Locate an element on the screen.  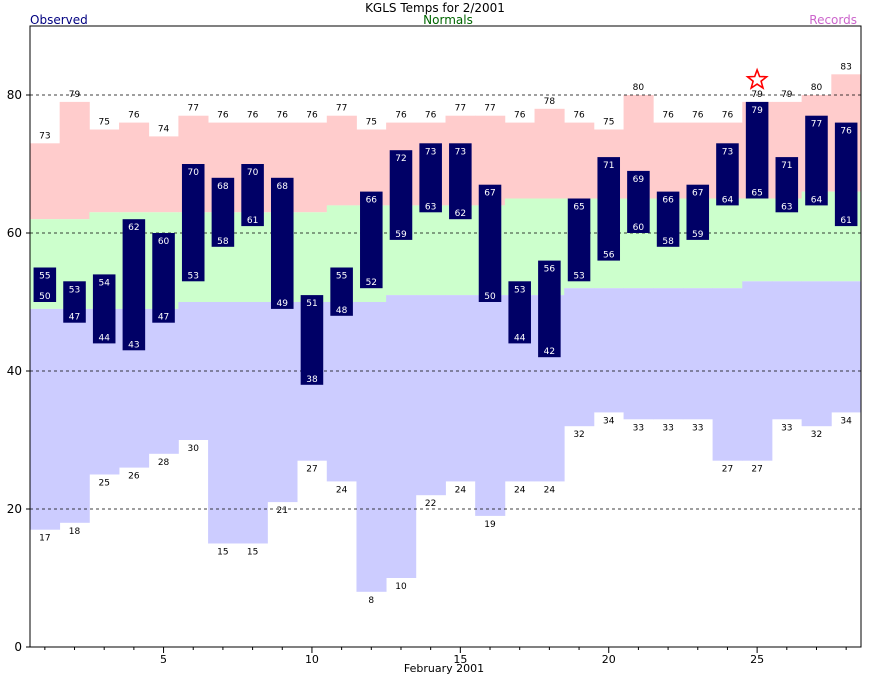
observed-low-label: 52 is located at coordinates (371, 283).